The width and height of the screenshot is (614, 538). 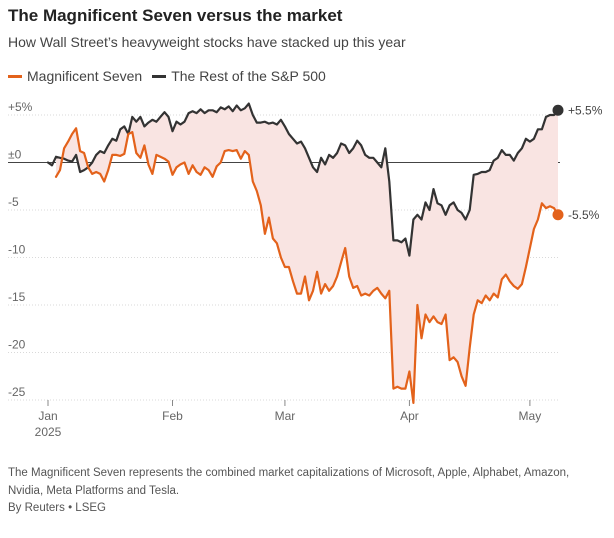 What do you see at coordinates (15, 155) in the screenshot?
I see `y-tick-label: ±0` at bounding box center [15, 155].